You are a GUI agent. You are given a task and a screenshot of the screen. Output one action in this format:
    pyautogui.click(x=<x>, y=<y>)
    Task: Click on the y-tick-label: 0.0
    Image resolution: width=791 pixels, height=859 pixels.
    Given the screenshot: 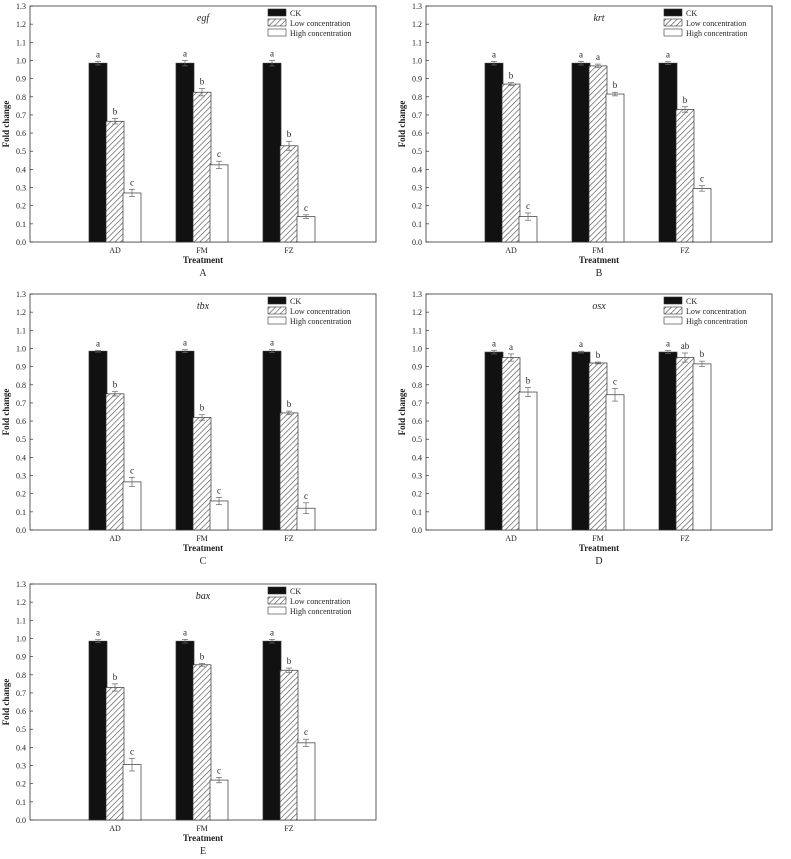 What is the action you would take?
    pyautogui.click(x=21, y=530)
    